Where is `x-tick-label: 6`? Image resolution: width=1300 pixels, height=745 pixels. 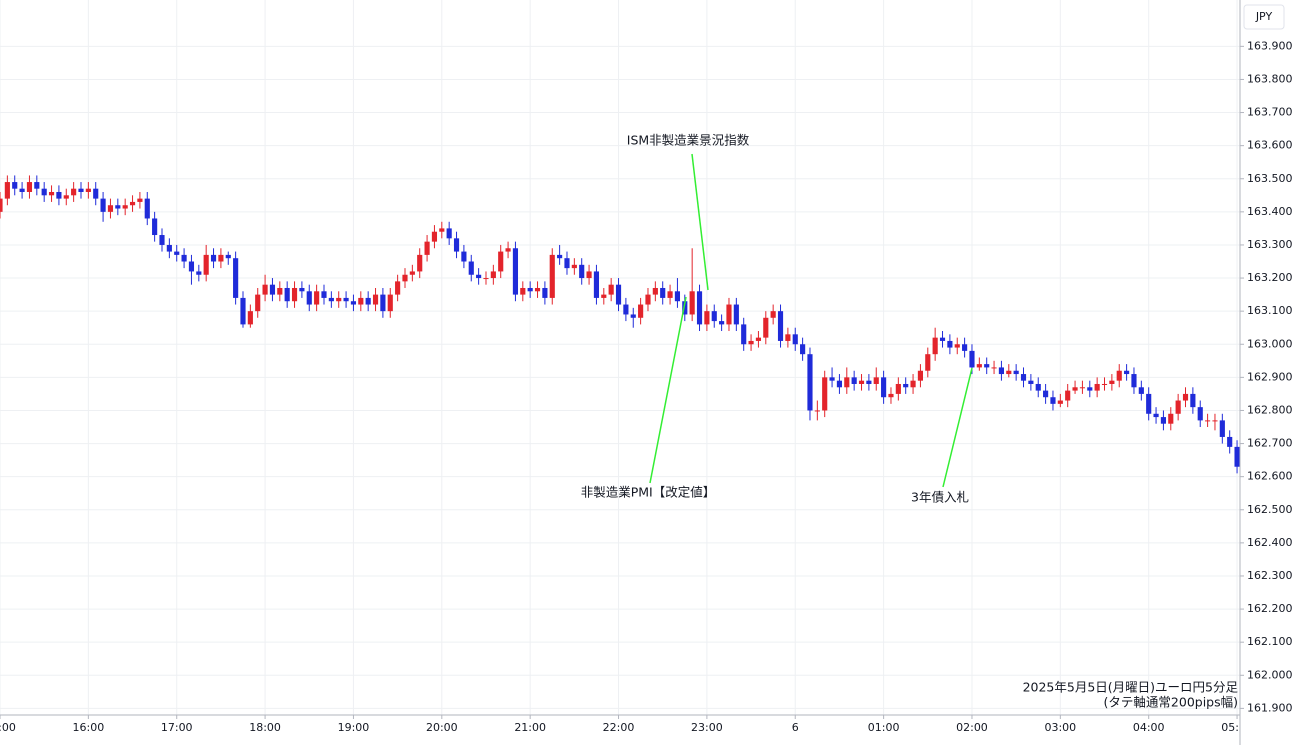
x-tick-label: 6 is located at coordinates (795, 727).